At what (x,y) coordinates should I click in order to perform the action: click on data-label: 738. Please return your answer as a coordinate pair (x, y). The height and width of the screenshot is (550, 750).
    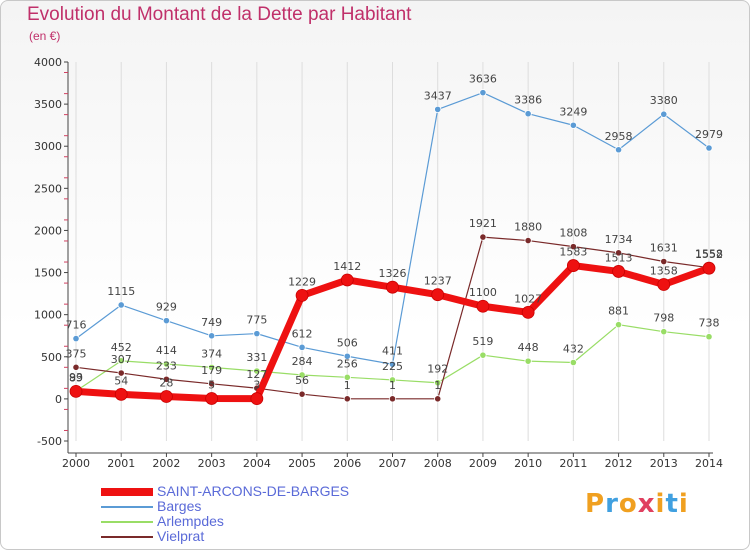
    Looking at the image, I should click on (709, 323).